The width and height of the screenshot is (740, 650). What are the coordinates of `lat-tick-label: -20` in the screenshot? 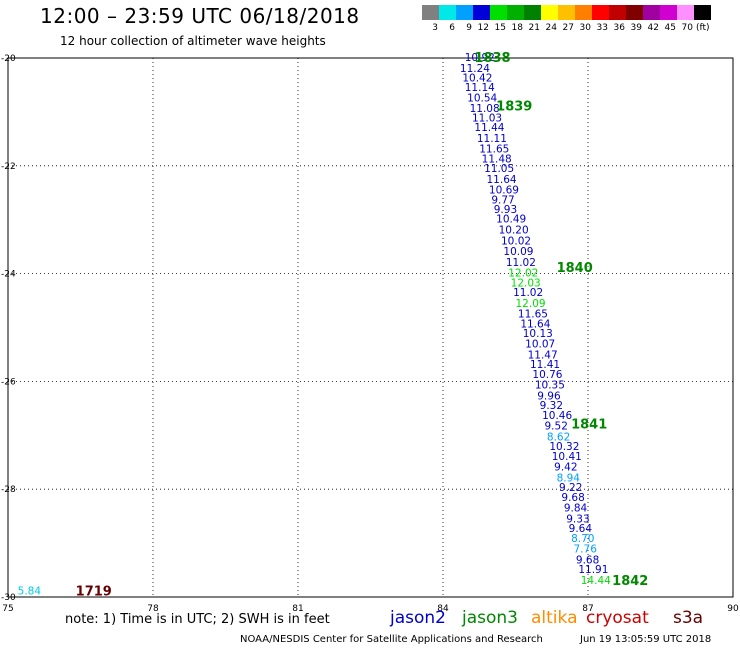 It's located at (8, 59).